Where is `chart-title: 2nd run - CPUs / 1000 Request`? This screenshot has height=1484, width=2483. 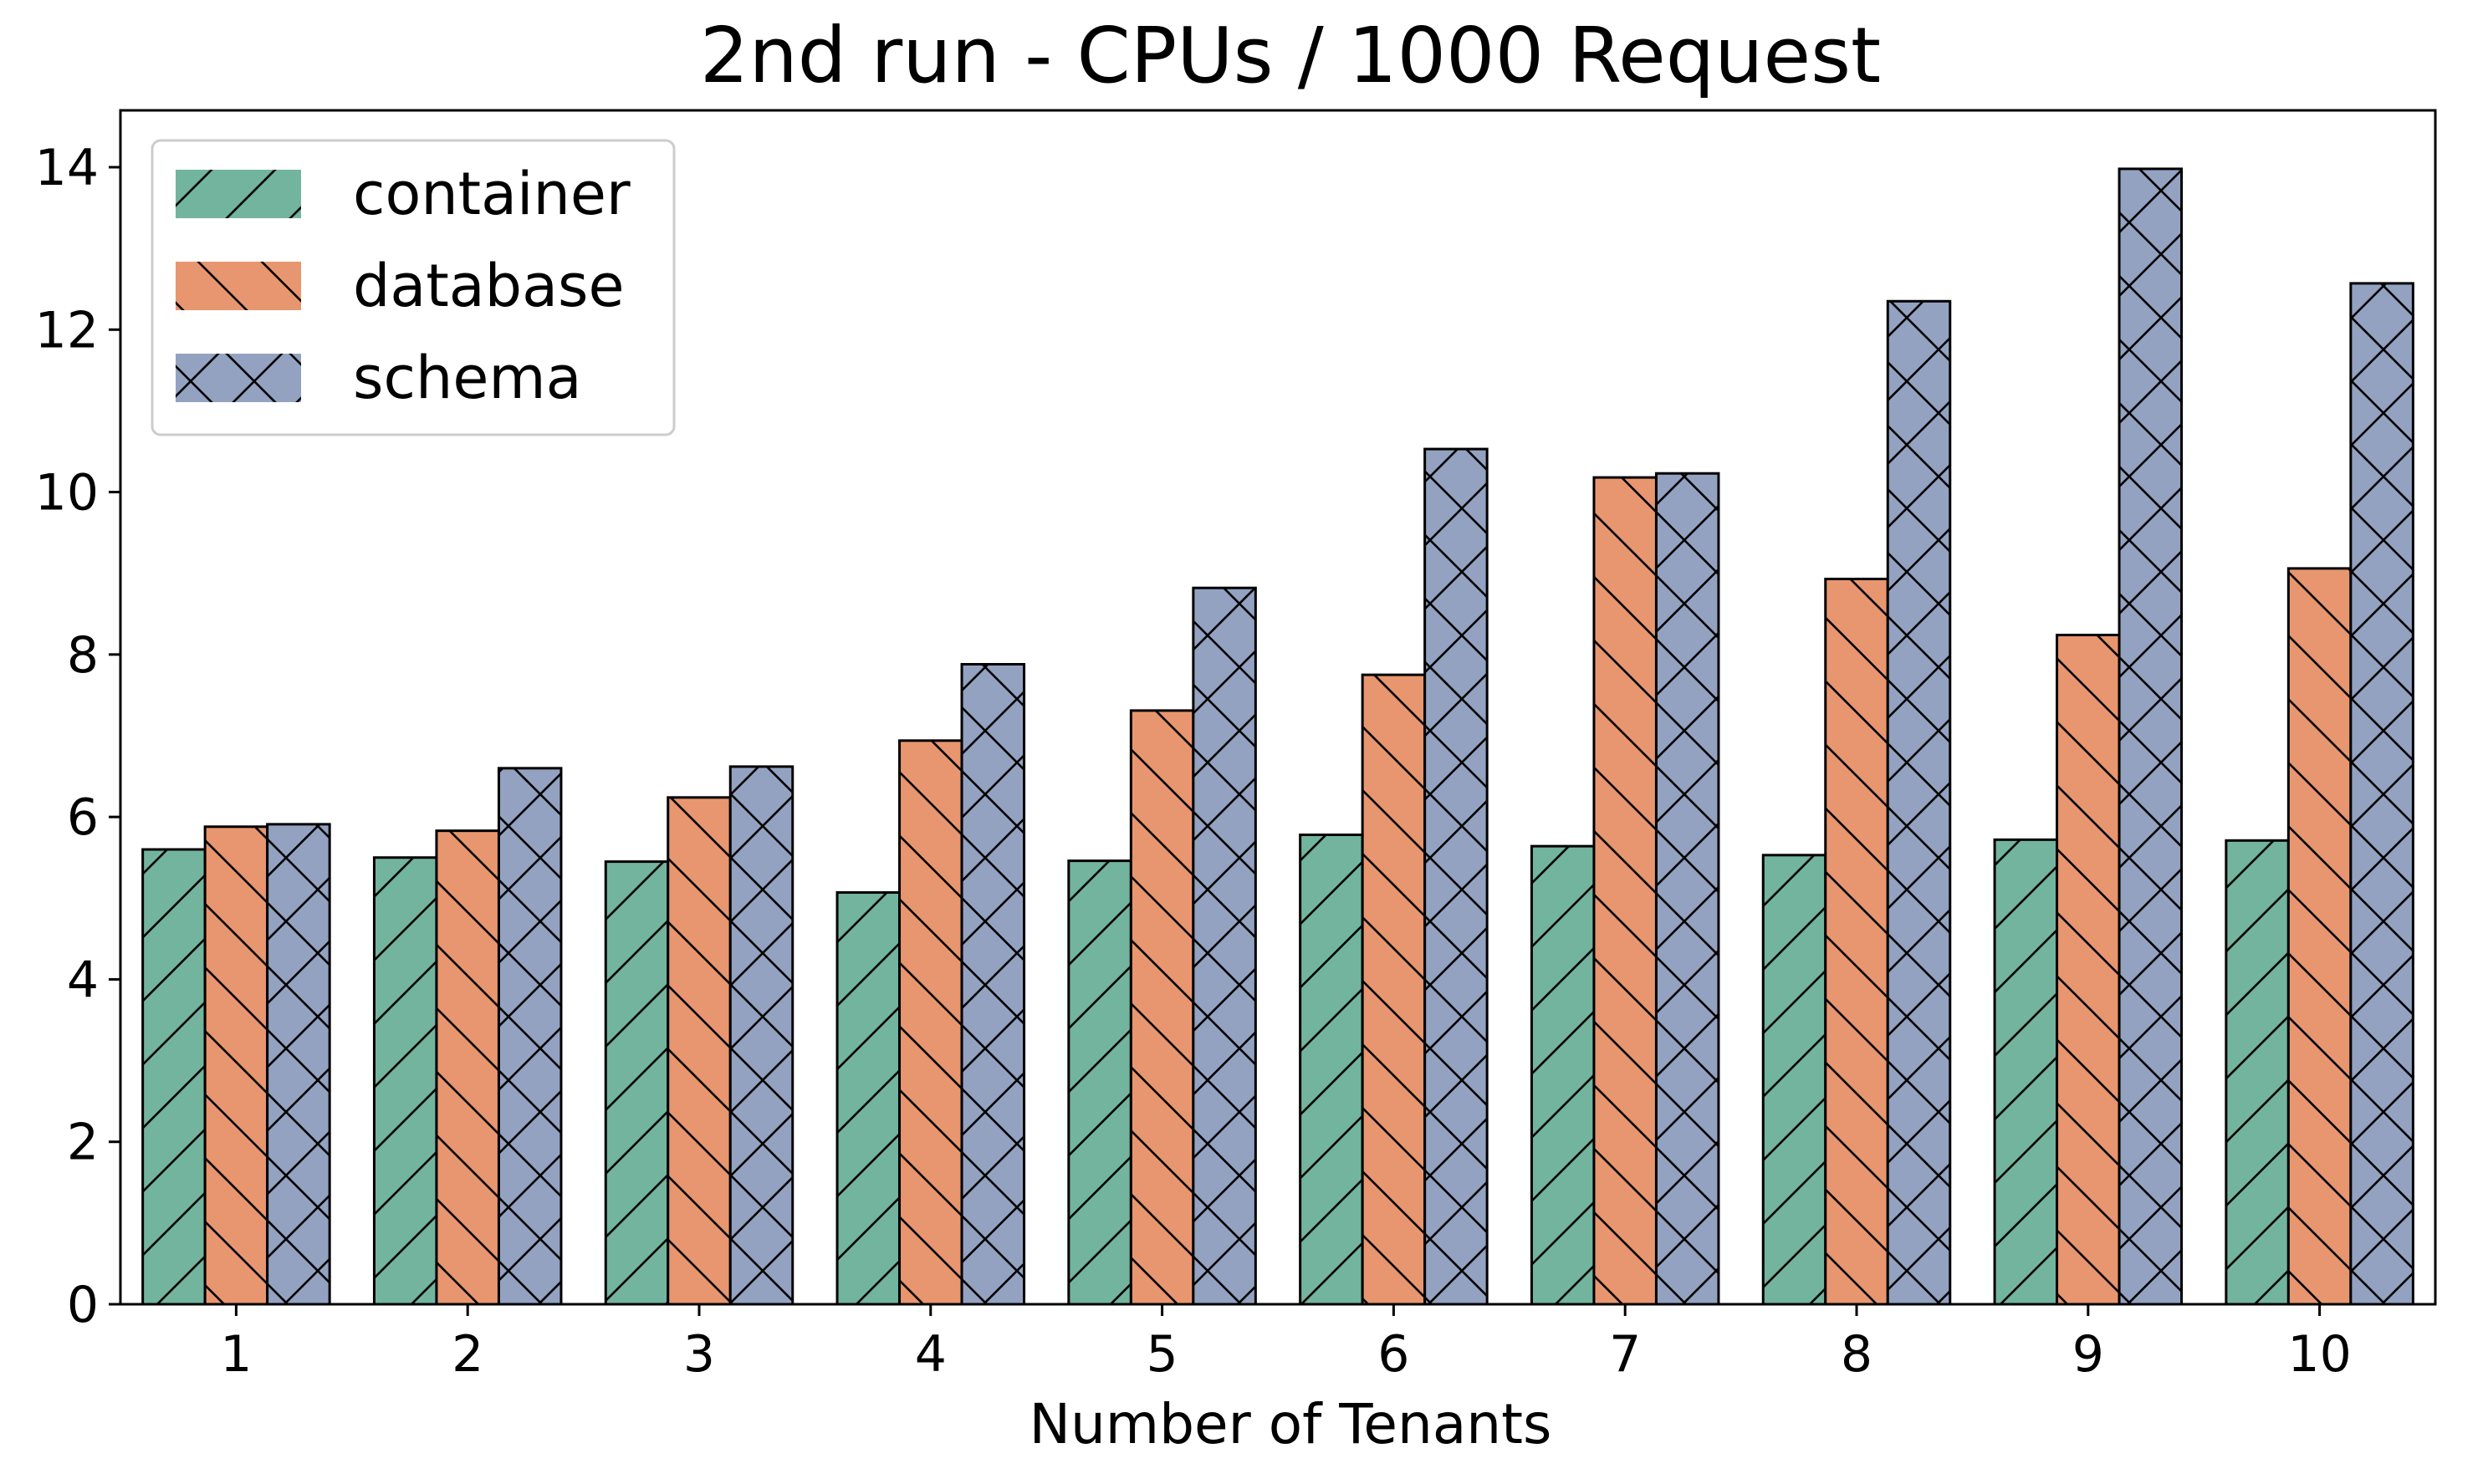
chart-title: 2nd run - CPUs / 1000 Request is located at coordinates (1290, 55).